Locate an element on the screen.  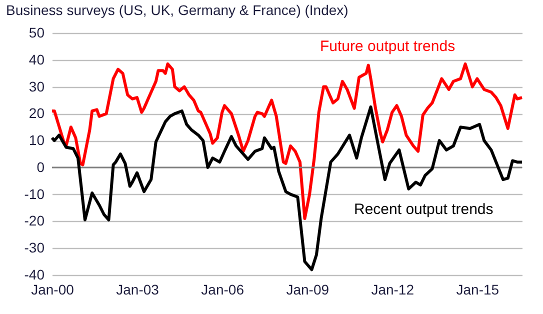
x-tick-label: Jan-12 is located at coordinates (392, 290).